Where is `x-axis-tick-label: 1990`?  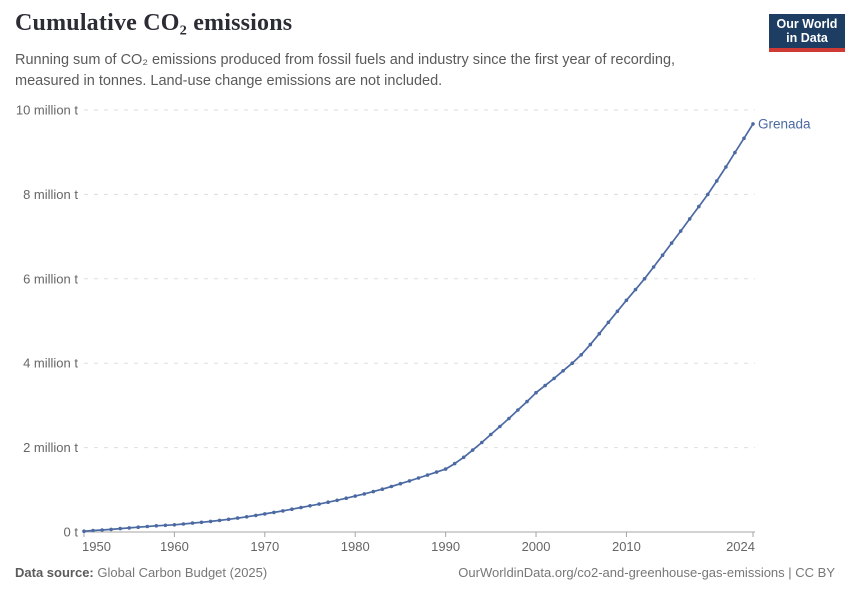
x-axis-tick-label: 1990 is located at coordinates (445, 546).